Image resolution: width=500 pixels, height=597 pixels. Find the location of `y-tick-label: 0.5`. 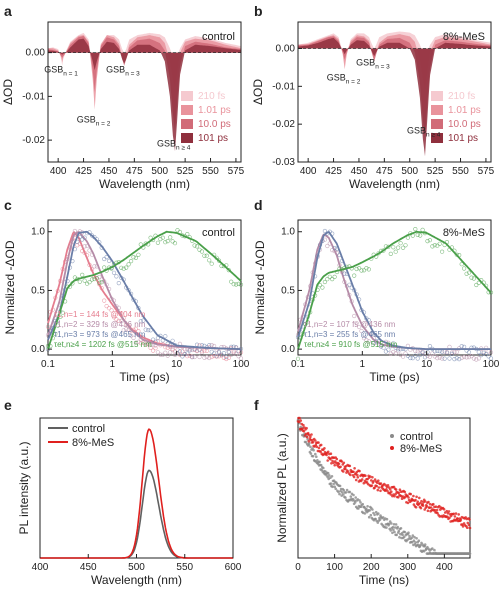

y-tick-label: 0.5 is located at coordinates (38, 290).